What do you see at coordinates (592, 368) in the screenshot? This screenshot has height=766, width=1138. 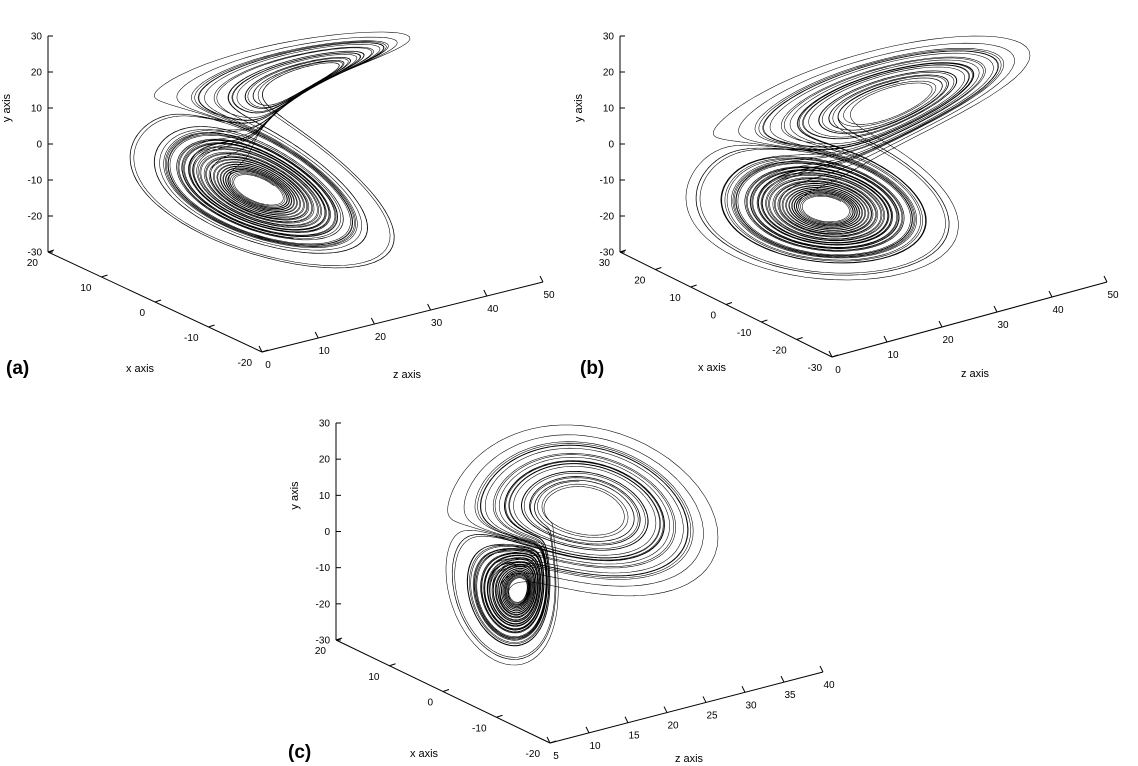 I see `panel-label: (b)` at bounding box center [592, 368].